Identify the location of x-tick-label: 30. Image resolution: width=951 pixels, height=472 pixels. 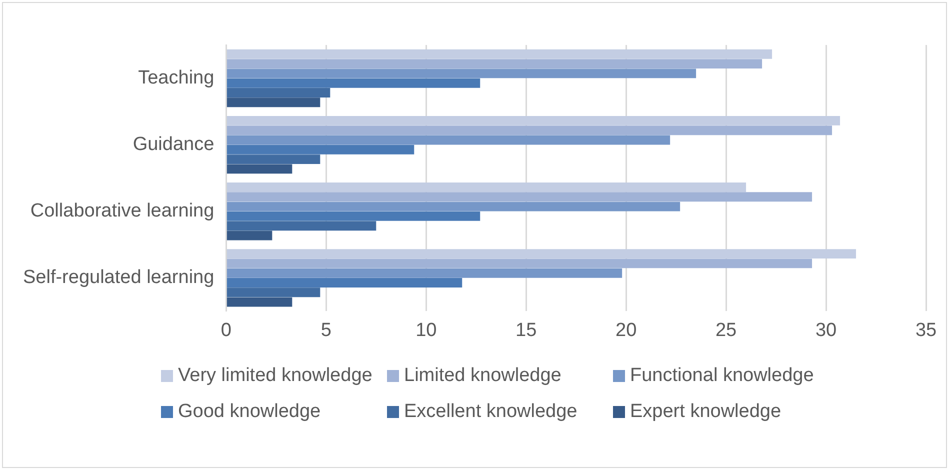
(826, 330).